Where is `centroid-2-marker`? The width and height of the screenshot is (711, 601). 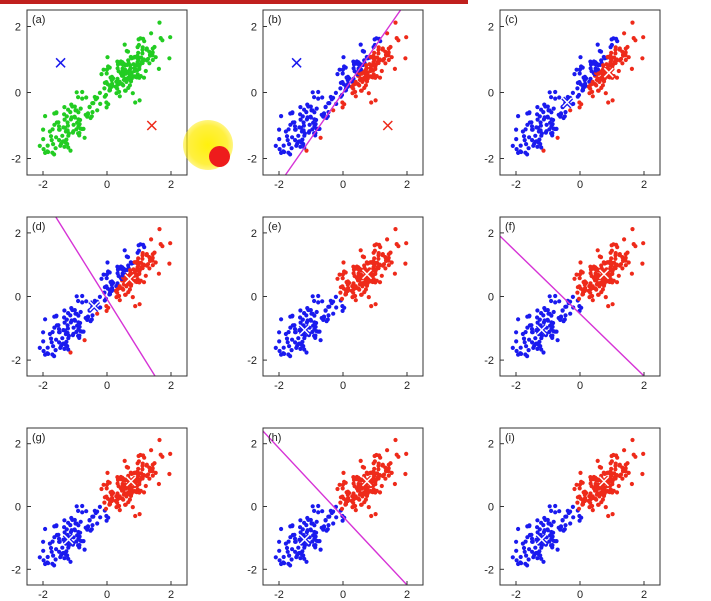
centroid-2-marker is located at coordinates (604, 481).